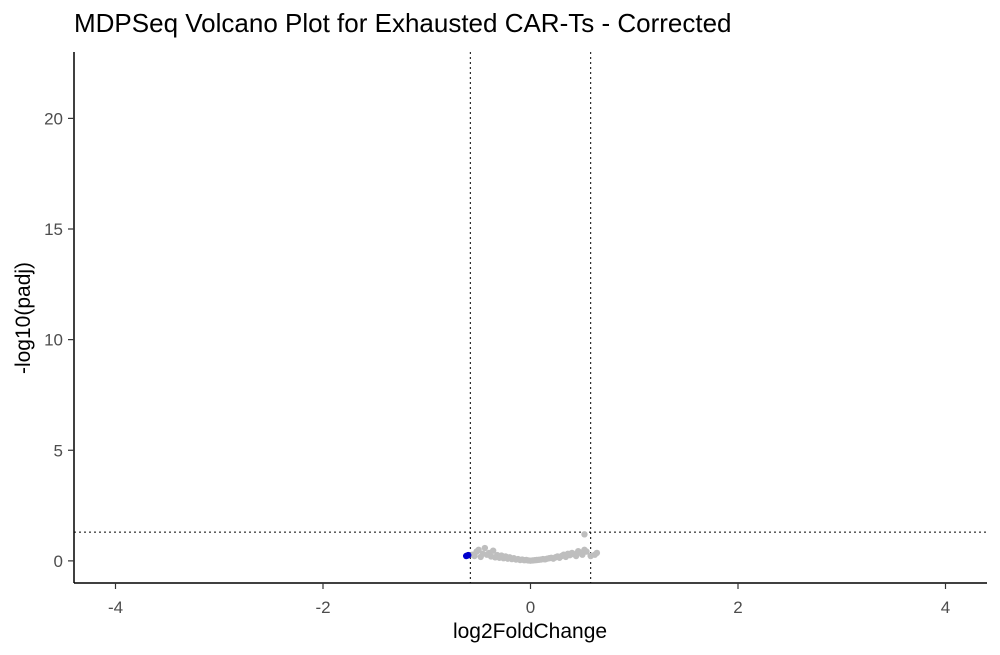  Describe the element at coordinates (945, 607) in the screenshot. I see `x-tick-label: 4` at that location.